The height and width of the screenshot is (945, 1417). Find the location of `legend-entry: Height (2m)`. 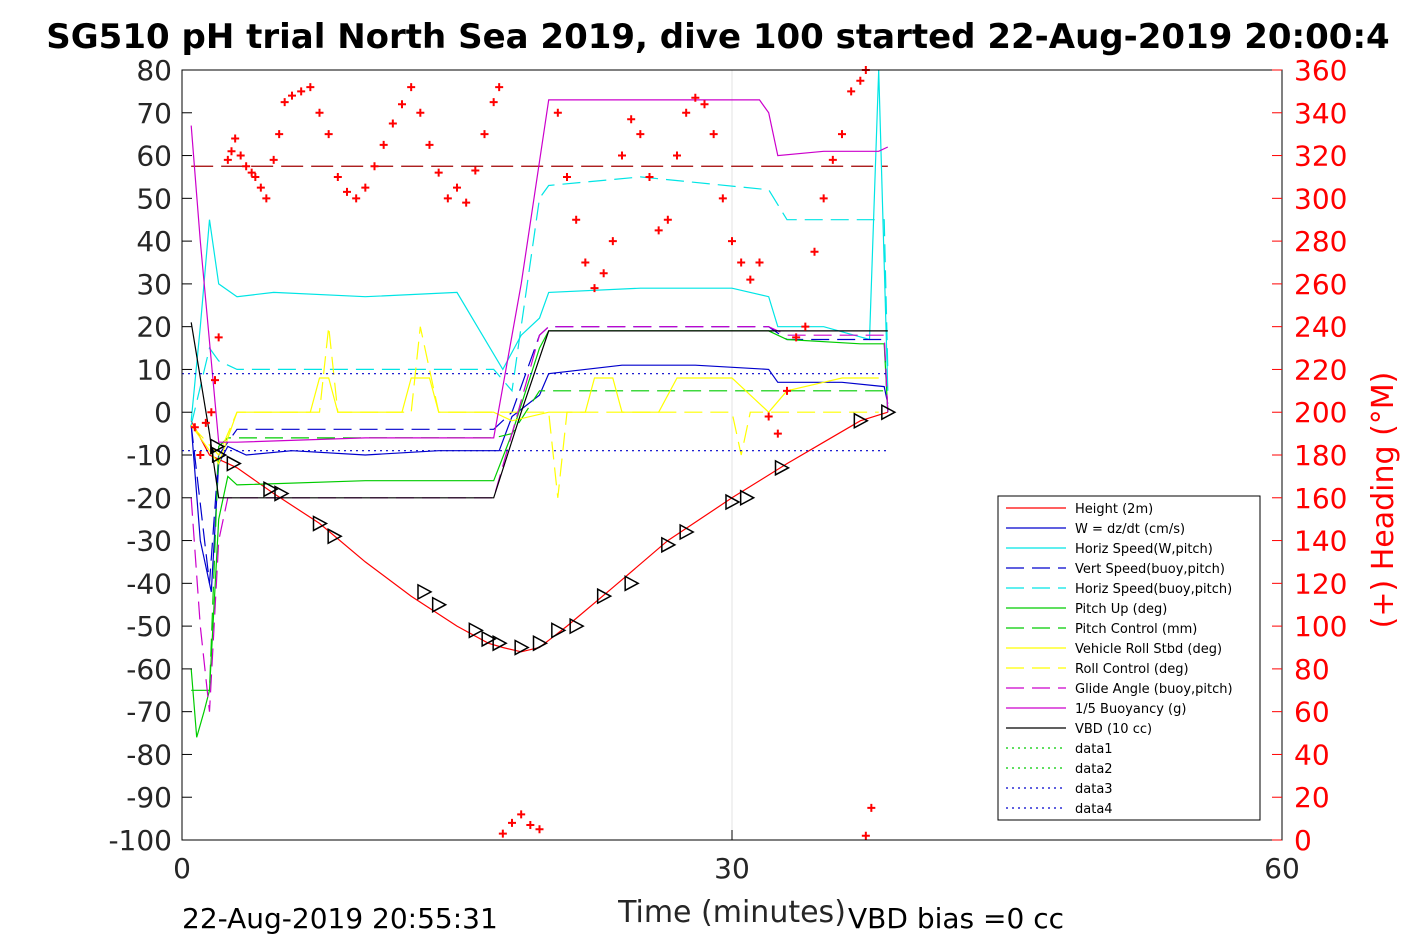

legend-entry: Height (2m) is located at coordinates (1114, 509).